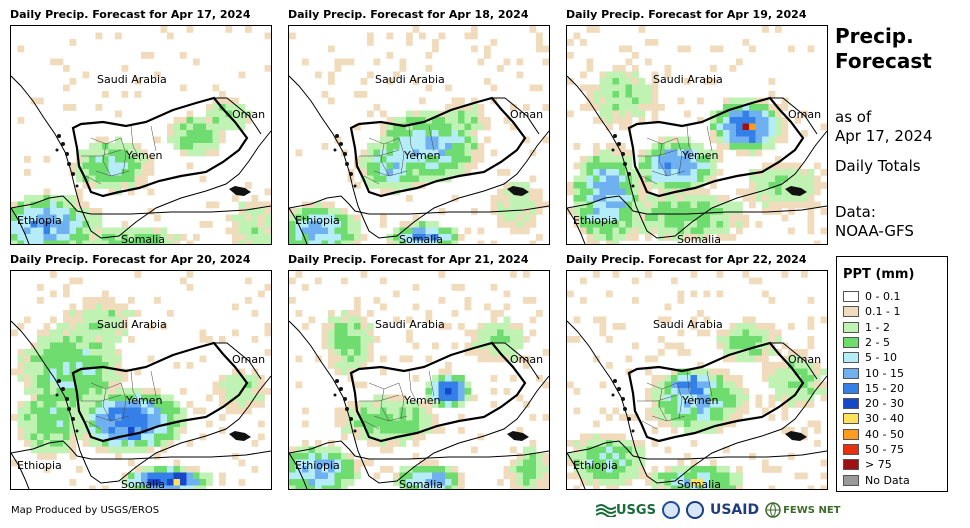  I want to click on legend-label: > 75, so click(878, 465).